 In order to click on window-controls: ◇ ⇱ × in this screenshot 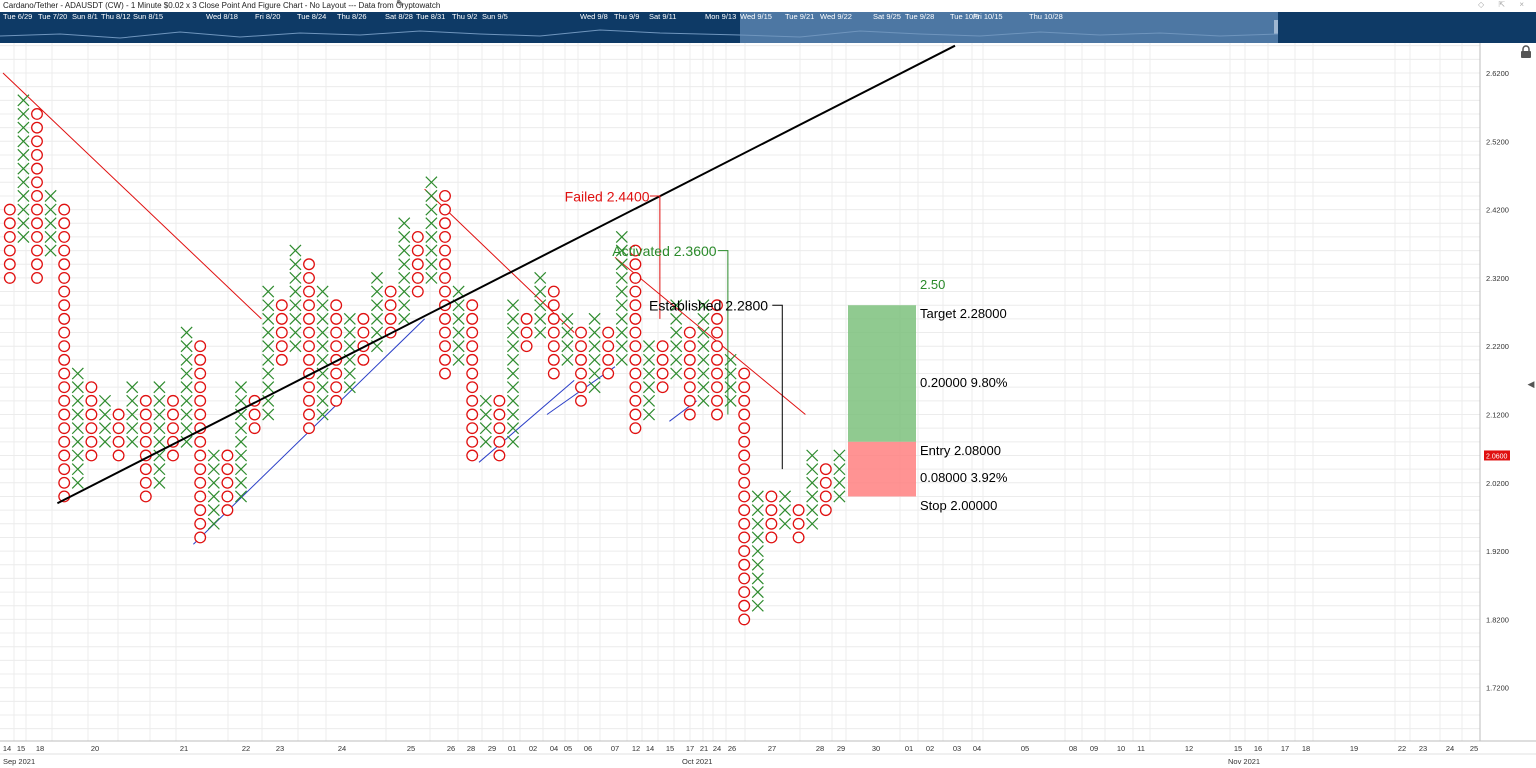, I will do `click(1504, 4)`.